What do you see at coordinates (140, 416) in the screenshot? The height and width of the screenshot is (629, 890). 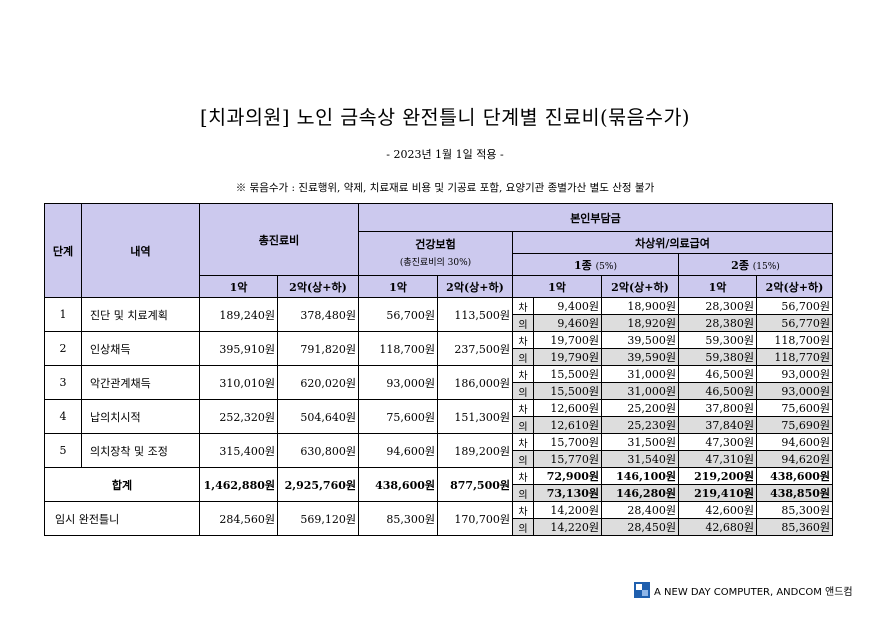 I see `detail-cell: 납의치시적` at bounding box center [140, 416].